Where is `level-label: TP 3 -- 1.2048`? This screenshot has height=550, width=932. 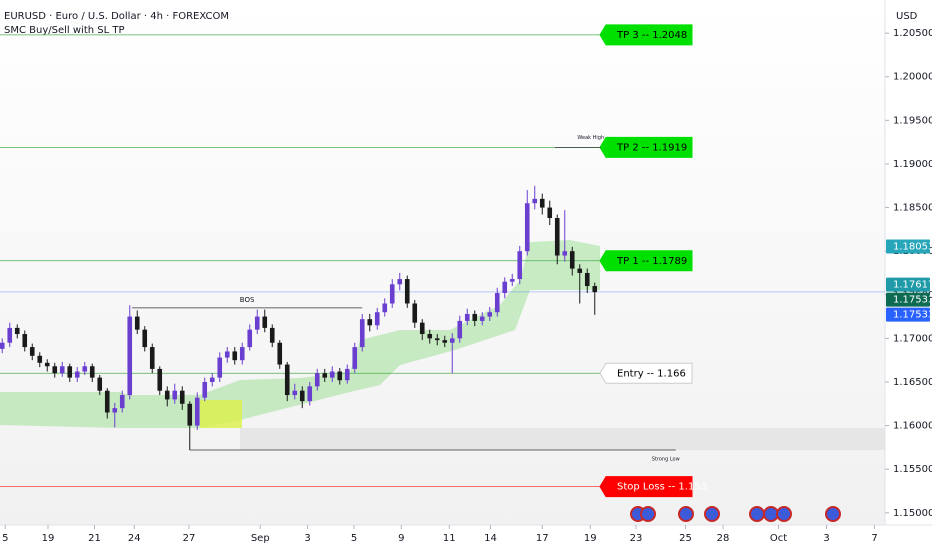 level-label: TP 3 -- 1.2048 is located at coordinates (651, 35).